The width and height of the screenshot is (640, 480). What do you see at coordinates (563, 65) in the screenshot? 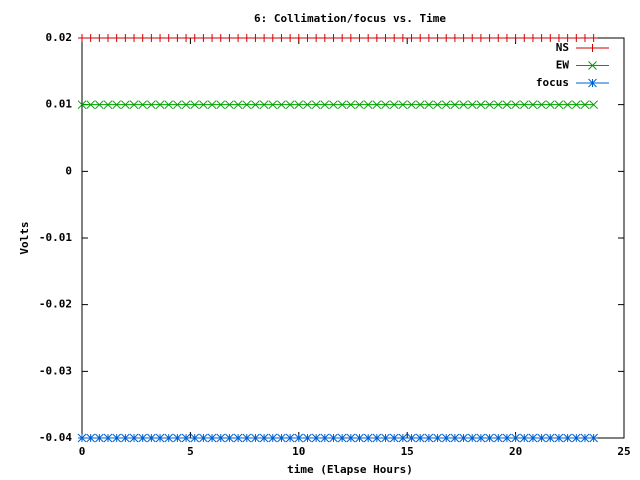
I see `legend-label: EW` at bounding box center [563, 65].